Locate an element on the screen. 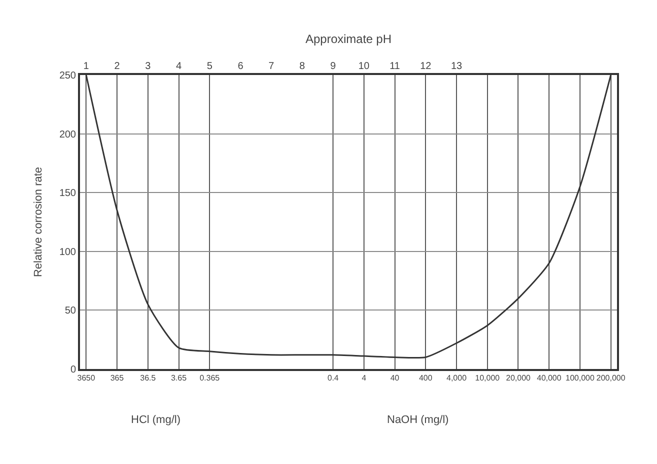 This screenshot has height=464, width=657. x2-tick-label: 4 is located at coordinates (179, 66).